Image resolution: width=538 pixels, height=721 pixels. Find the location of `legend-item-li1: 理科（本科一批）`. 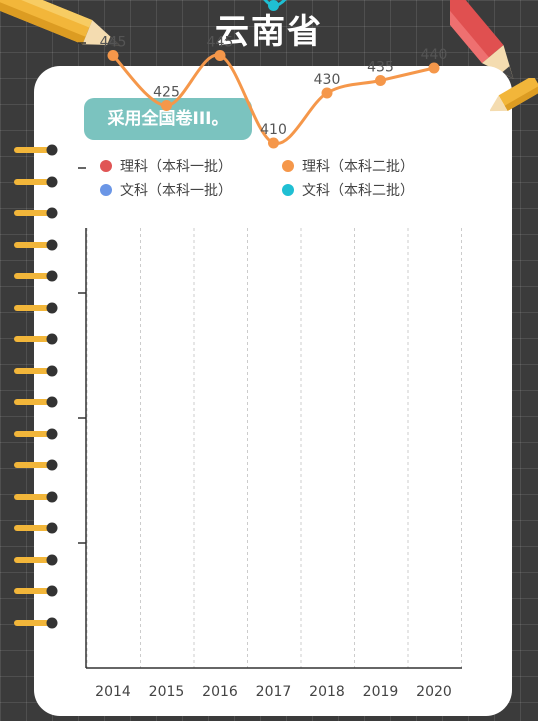

legend-item-li1: 理科（本科一批） is located at coordinates (166, 166).